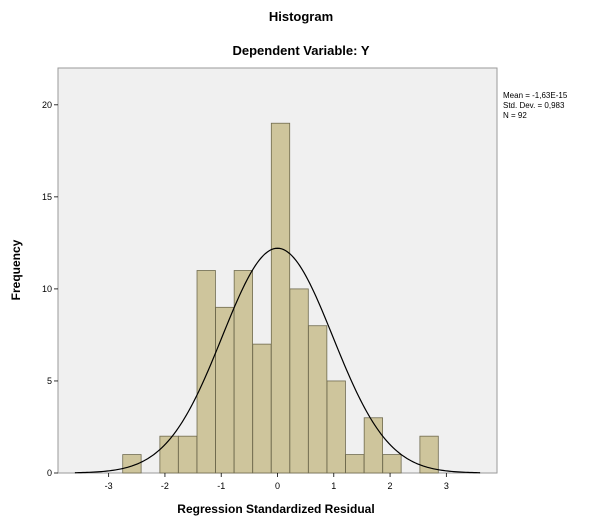 The height and width of the screenshot is (522, 599). Describe the element at coordinates (49, 473) in the screenshot. I see `y-tick-label-0: 0` at that location.